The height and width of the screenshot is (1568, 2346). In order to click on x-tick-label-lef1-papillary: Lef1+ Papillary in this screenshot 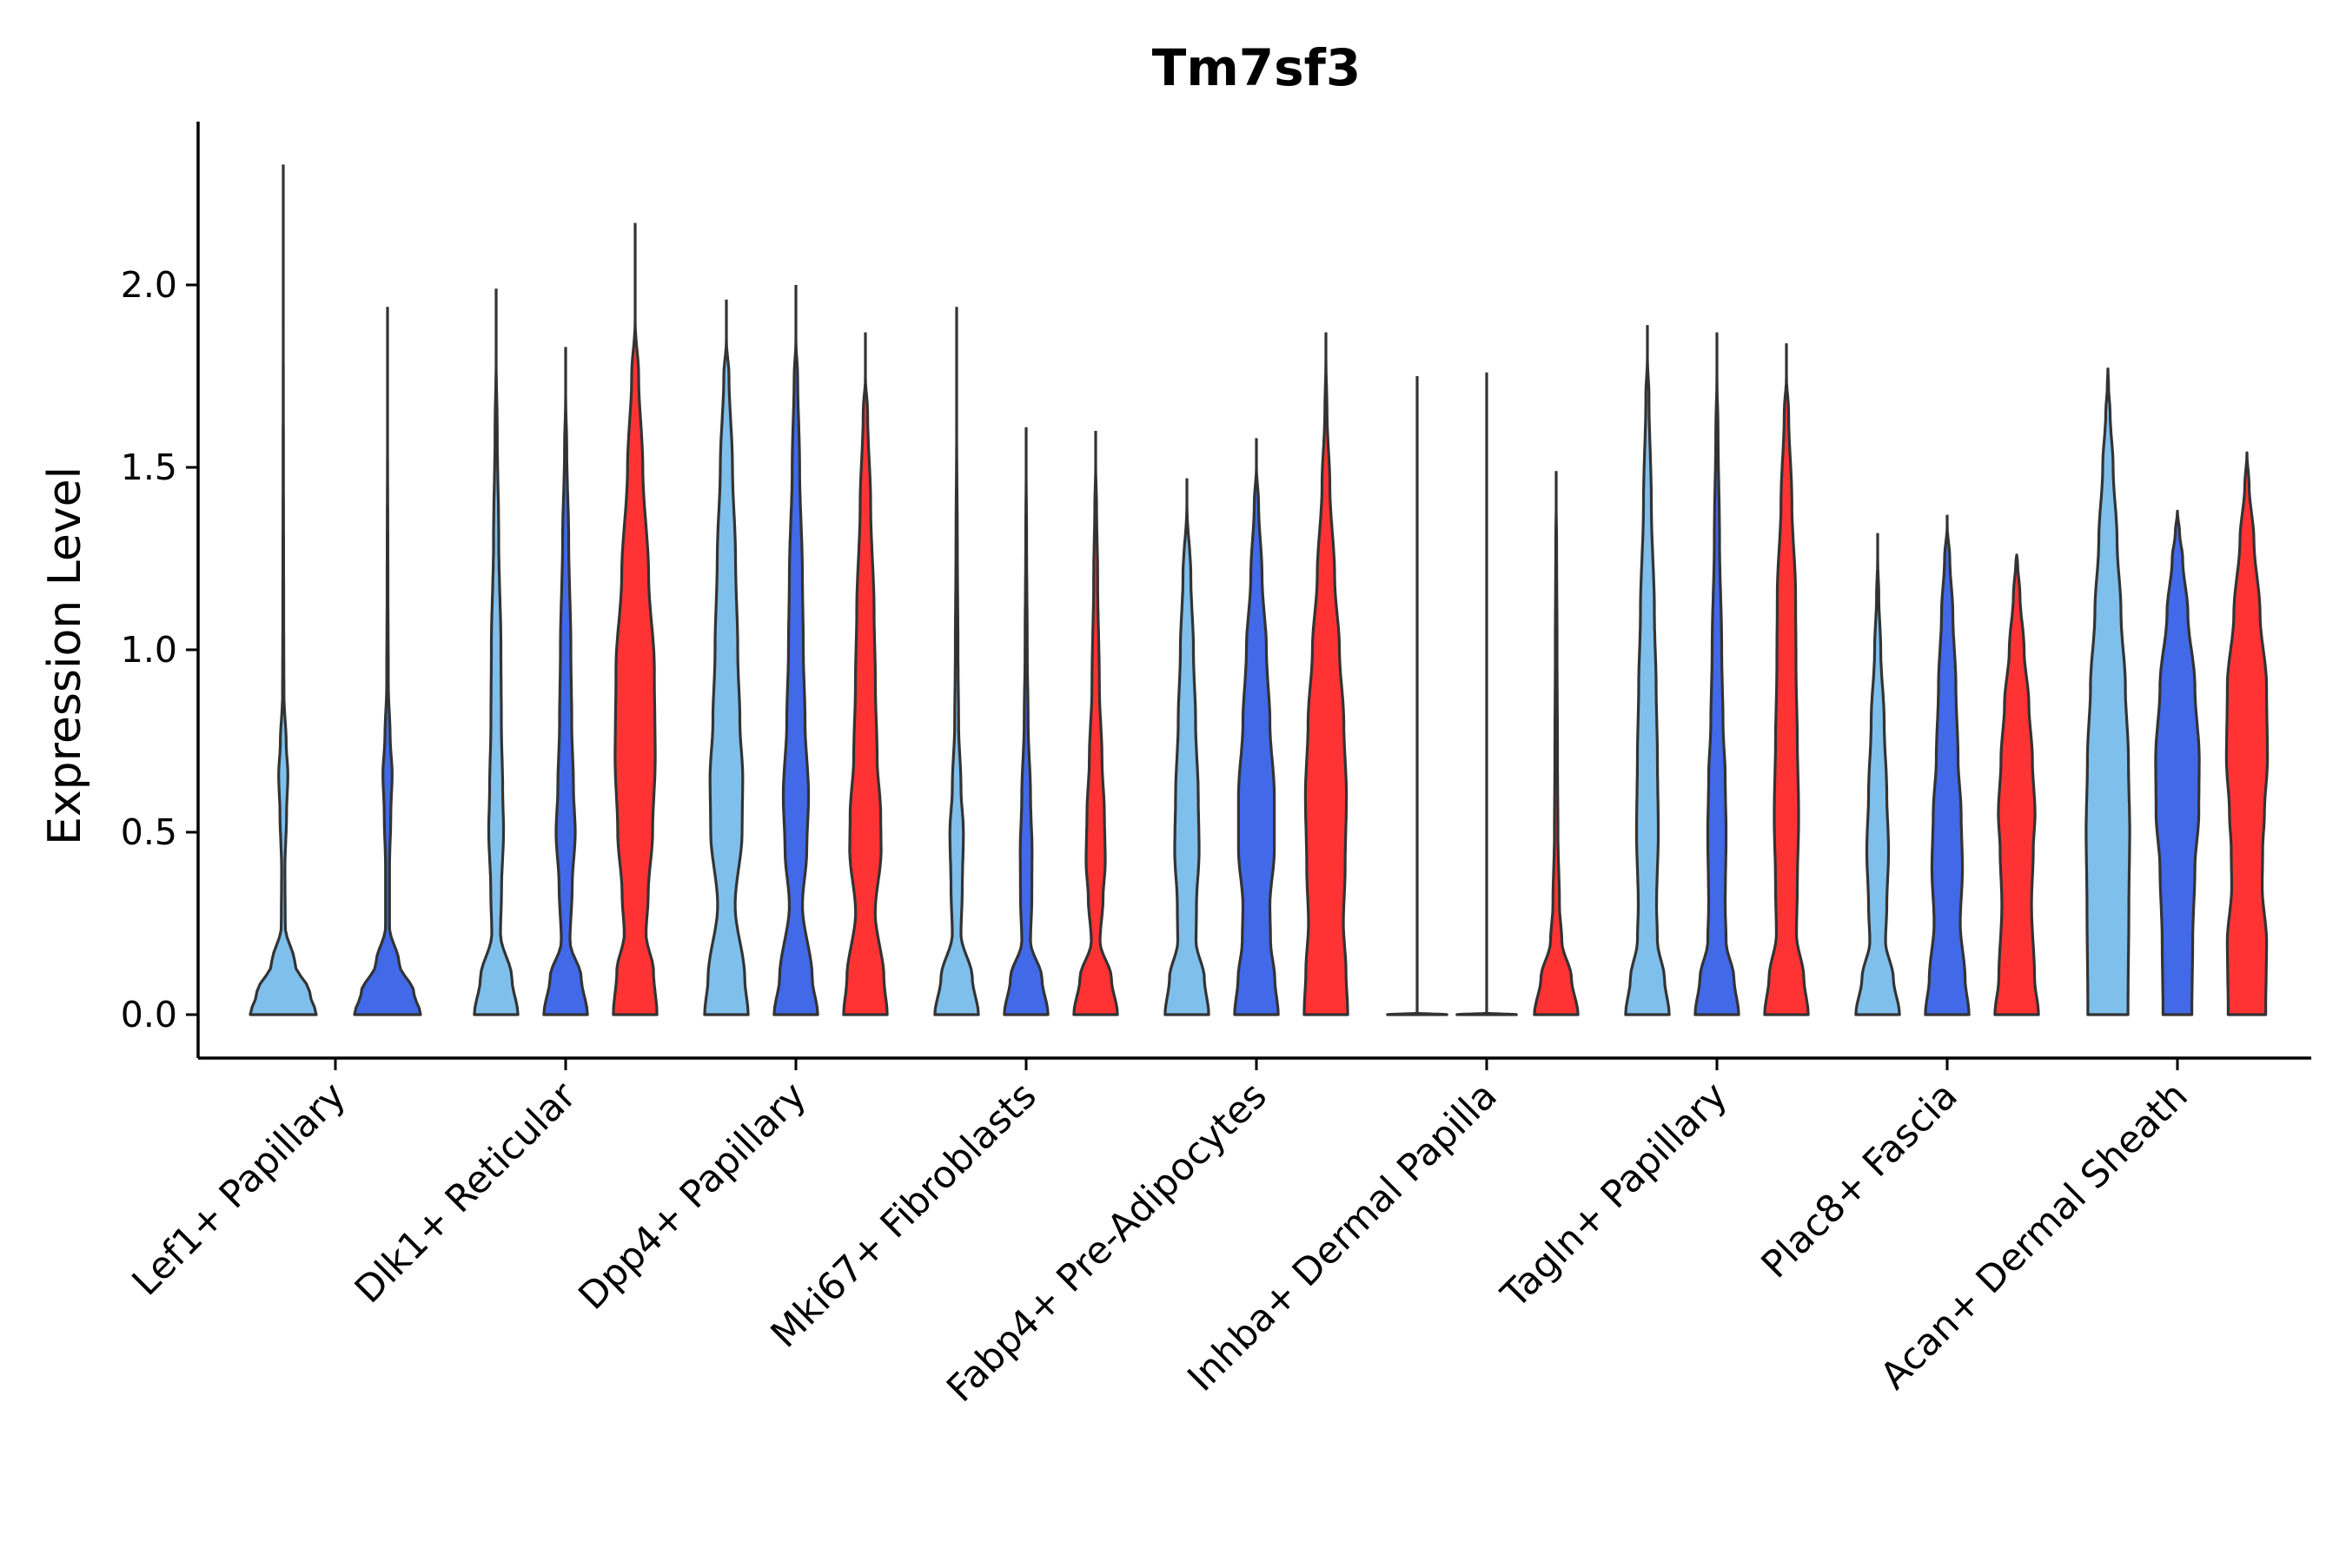, I will do `click(240, 1189)`.